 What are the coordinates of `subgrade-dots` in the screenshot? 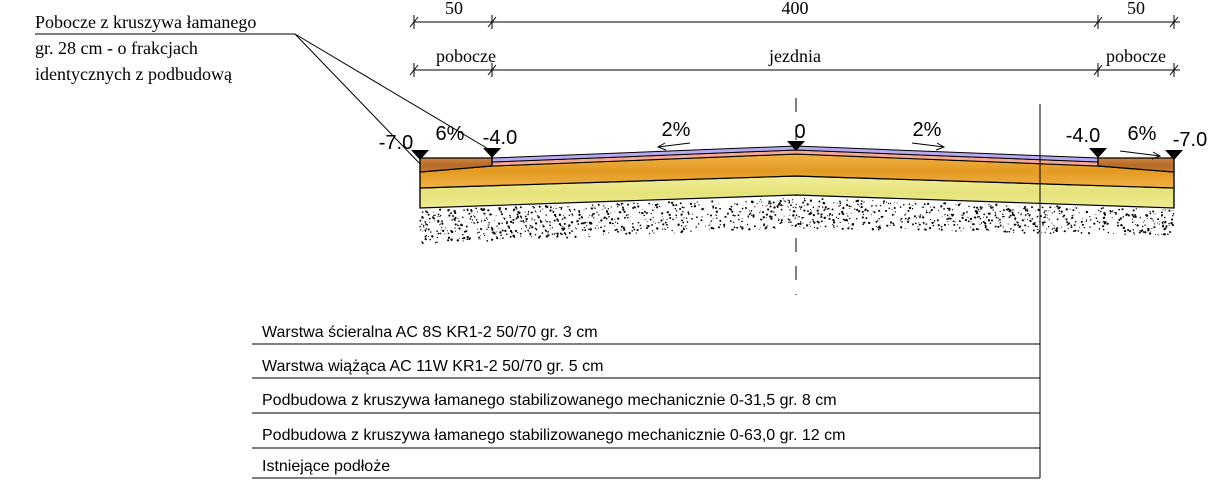 It's located at (797, 221).